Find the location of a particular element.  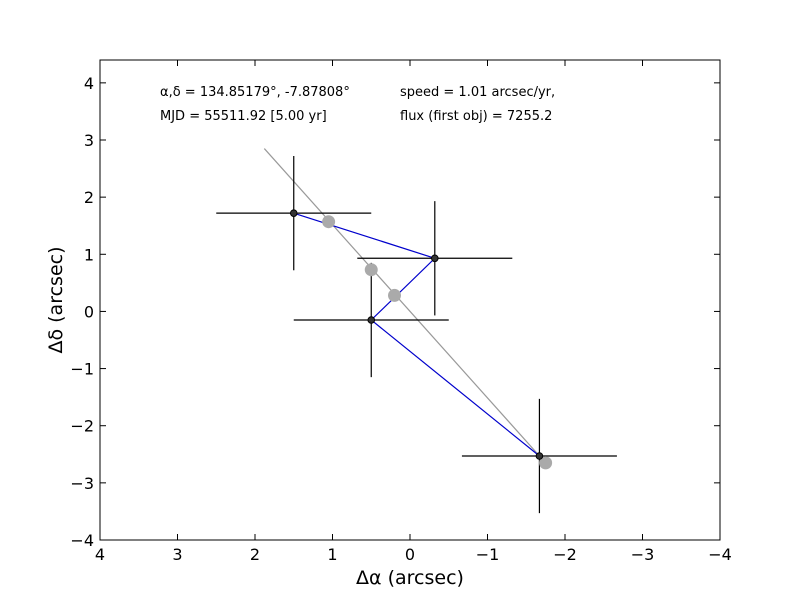

annotation-flux: flux (first obj) = 7255.2 is located at coordinates (476, 116).